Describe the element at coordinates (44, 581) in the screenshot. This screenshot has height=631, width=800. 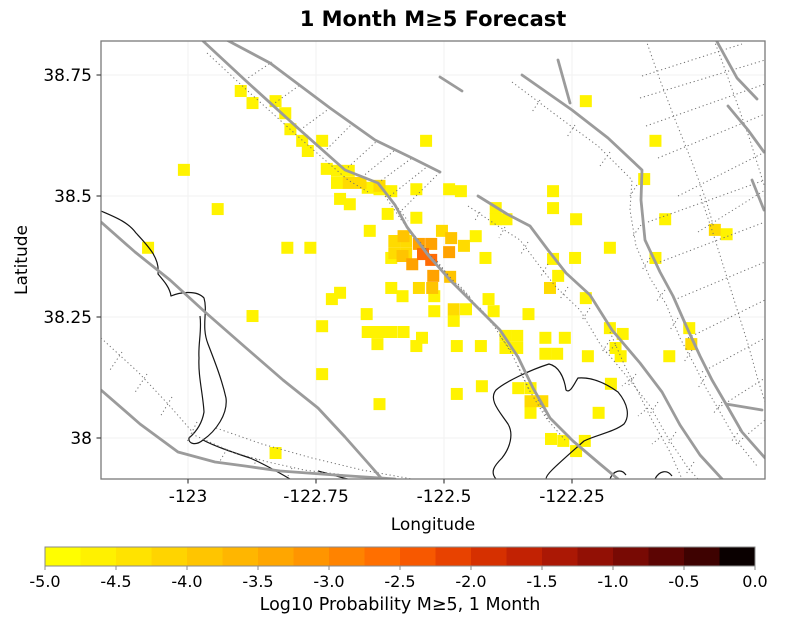
I see `colorbar-tick-label: -5.0` at that location.